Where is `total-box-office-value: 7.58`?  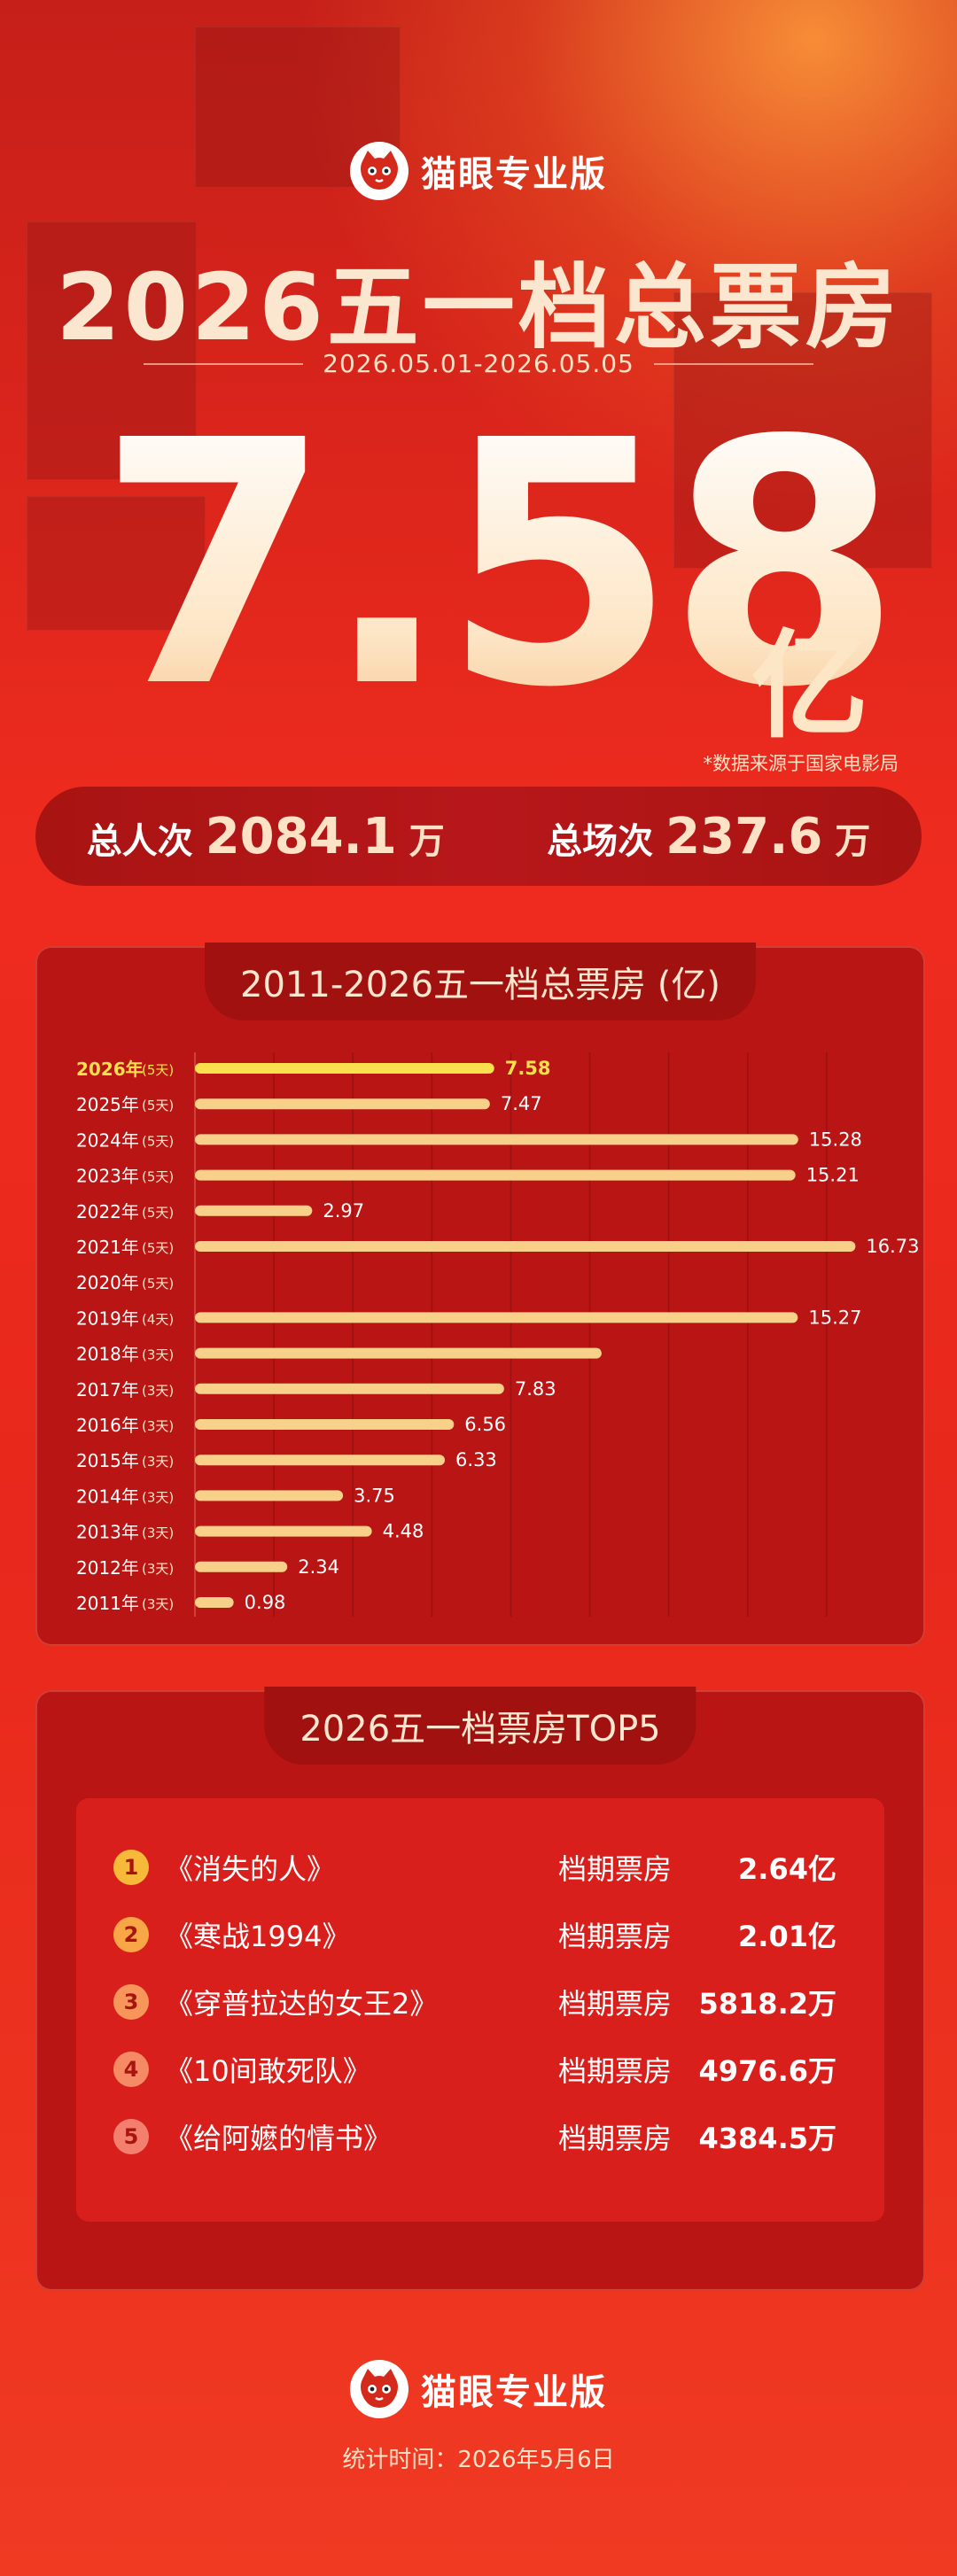 total-box-office-value: 7.58 is located at coordinates (499, 565).